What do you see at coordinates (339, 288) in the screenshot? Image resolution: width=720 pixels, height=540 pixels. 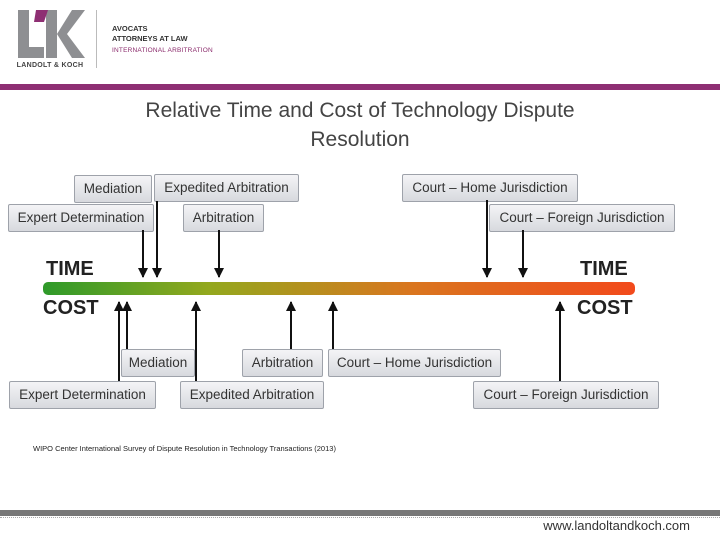 I see `time-cost-scale-bar` at bounding box center [339, 288].